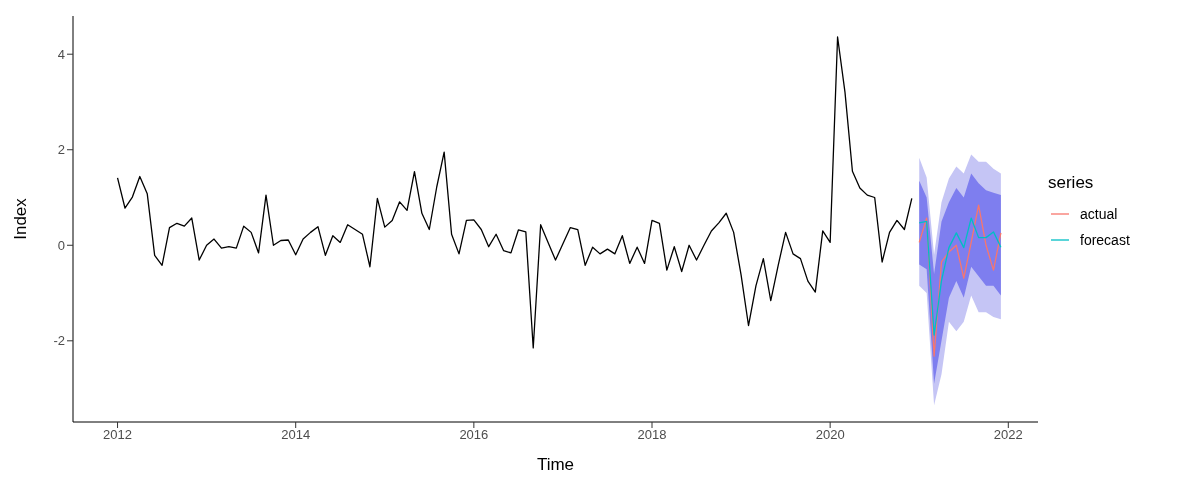 The height and width of the screenshot is (490, 1199). Describe the element at coordinates (830, 435) in the screenshot. I see `x-tick-label: 2020` at that location.